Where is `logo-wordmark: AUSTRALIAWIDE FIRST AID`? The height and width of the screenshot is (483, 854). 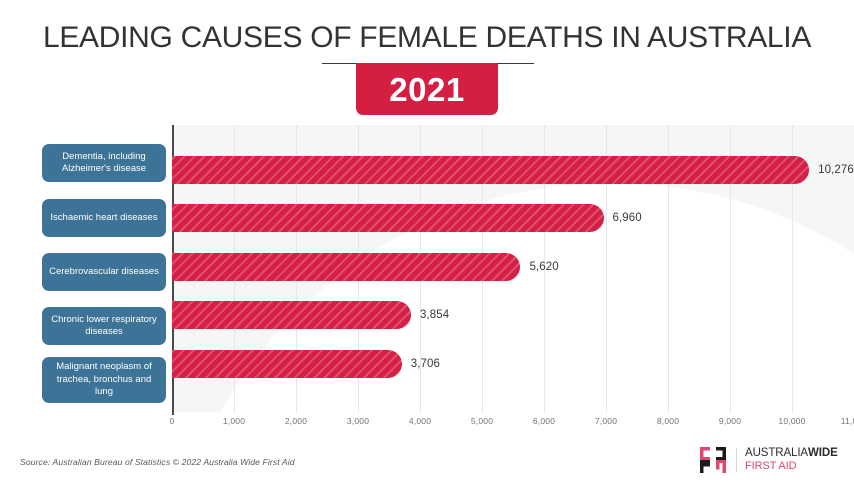 logo-wordmark: AUSTRALIAWIDE FIRST AID is located at coordinates (791, 459).